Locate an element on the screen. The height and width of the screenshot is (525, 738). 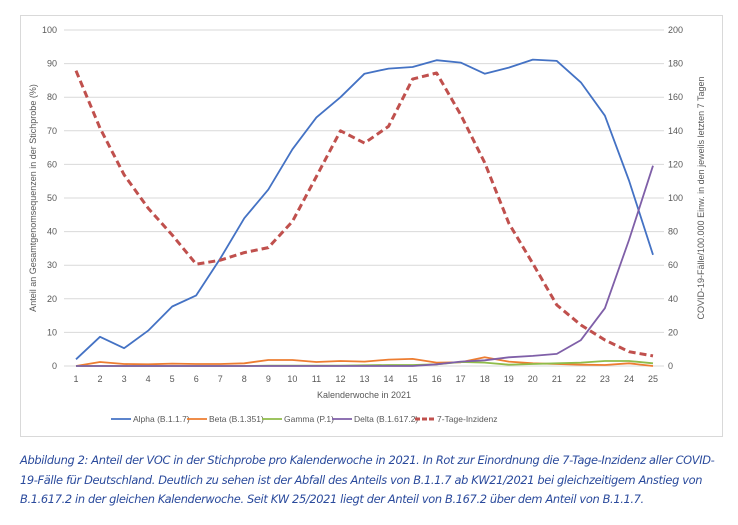
x-tick-label: 1 is located at coordinates (75, 379).